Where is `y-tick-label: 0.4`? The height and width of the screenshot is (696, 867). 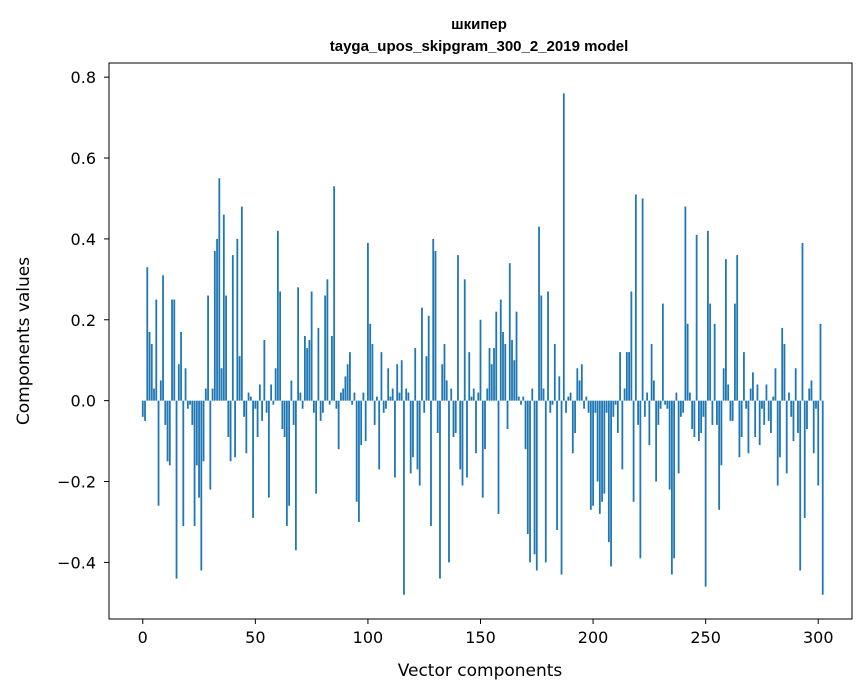 y-tick-label: 0.4 is located at coordinates (83, 239).